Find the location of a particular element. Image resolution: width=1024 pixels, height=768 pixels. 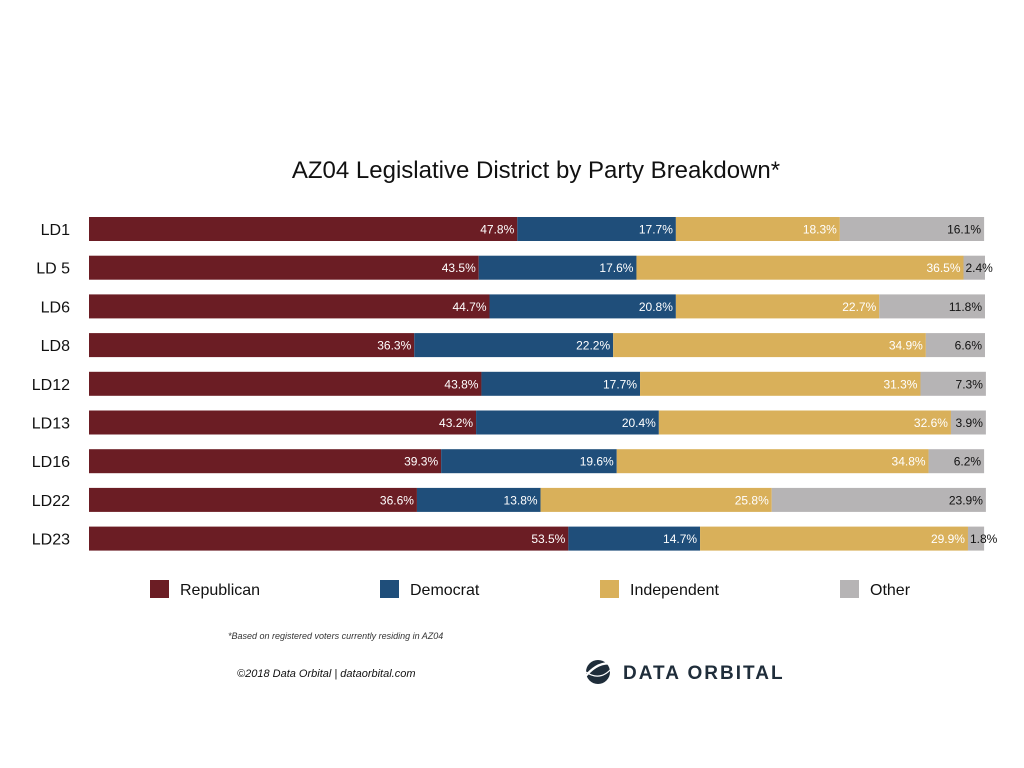

data-label-democrat-ld12: 17.7% is located at coordinates (620, 384).